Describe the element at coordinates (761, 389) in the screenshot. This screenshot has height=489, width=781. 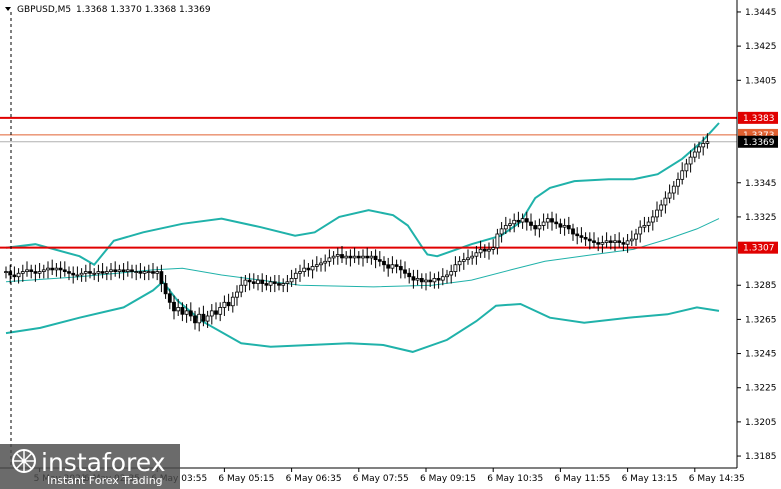
I see `price-tick-label: 1.3225` at that location.